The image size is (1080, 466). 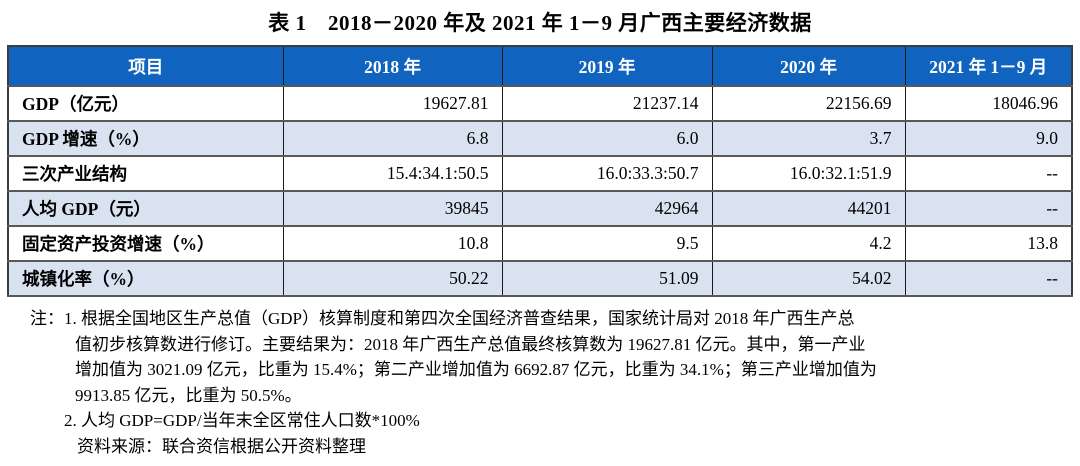 I want to click on row-value: 13.8, so click(x=988, y=243).